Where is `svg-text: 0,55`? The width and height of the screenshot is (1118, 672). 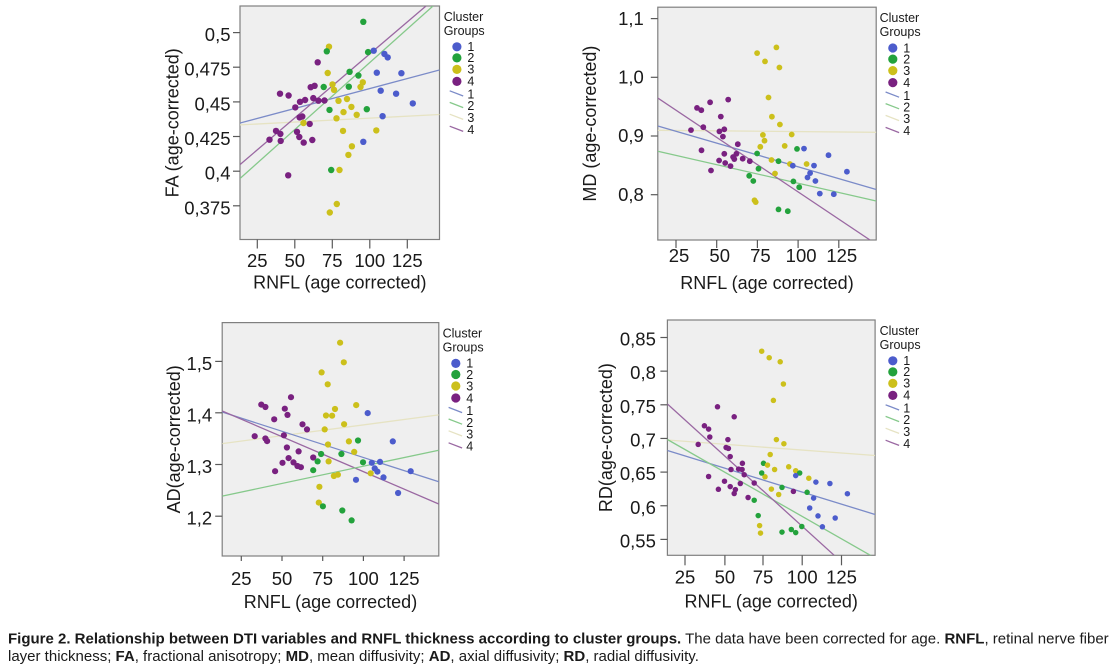
svg-text: 0,55 is located at coordinates (638, 540).